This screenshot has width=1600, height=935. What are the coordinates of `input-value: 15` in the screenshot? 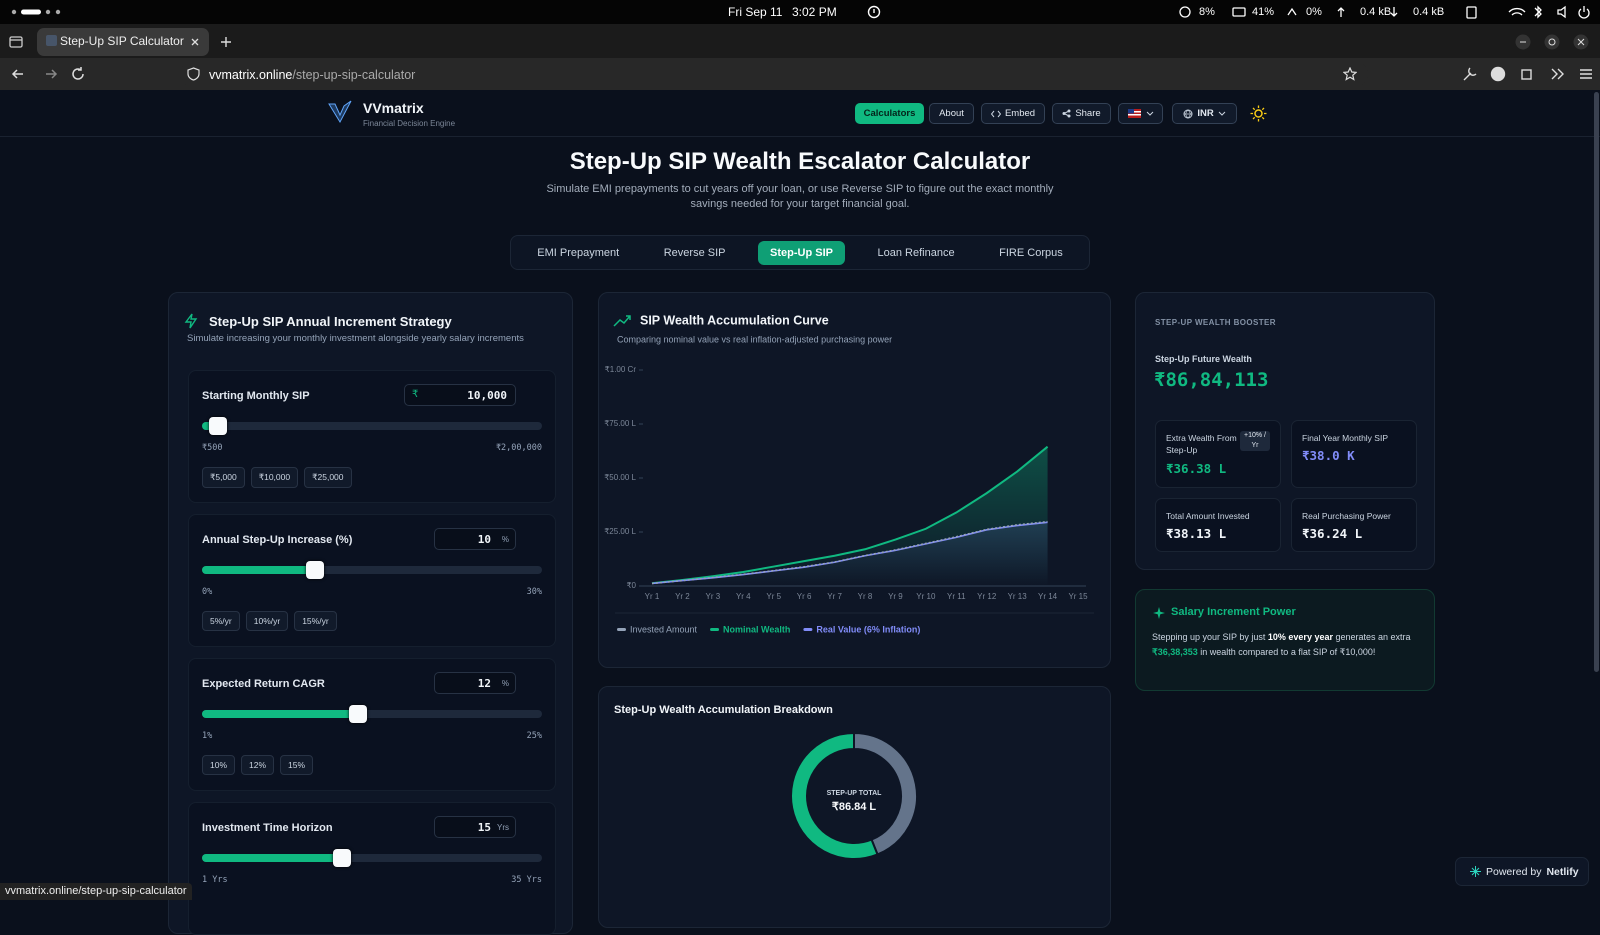 It's located at (484, 827).